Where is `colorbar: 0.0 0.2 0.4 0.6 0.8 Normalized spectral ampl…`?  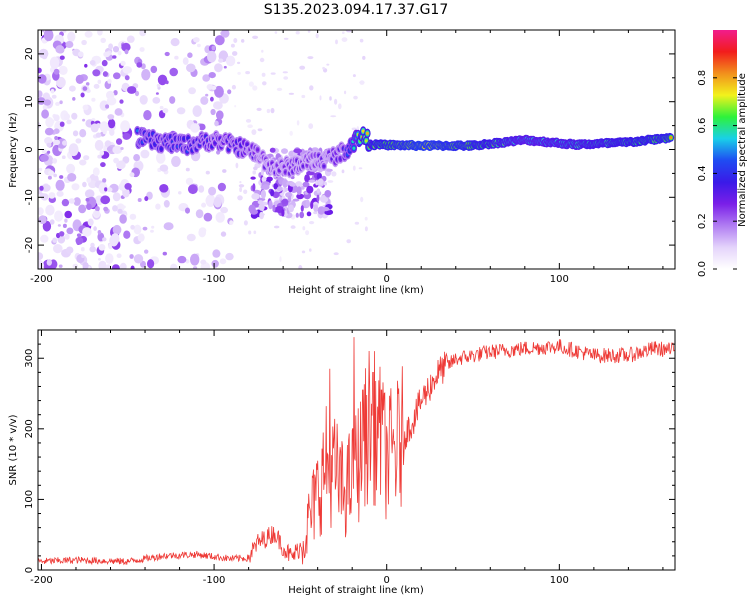 colorbar: 0.0 0.2 0.4 0.6 0.8 Normalized spectral ampl… is located at coordinates (722, 153).